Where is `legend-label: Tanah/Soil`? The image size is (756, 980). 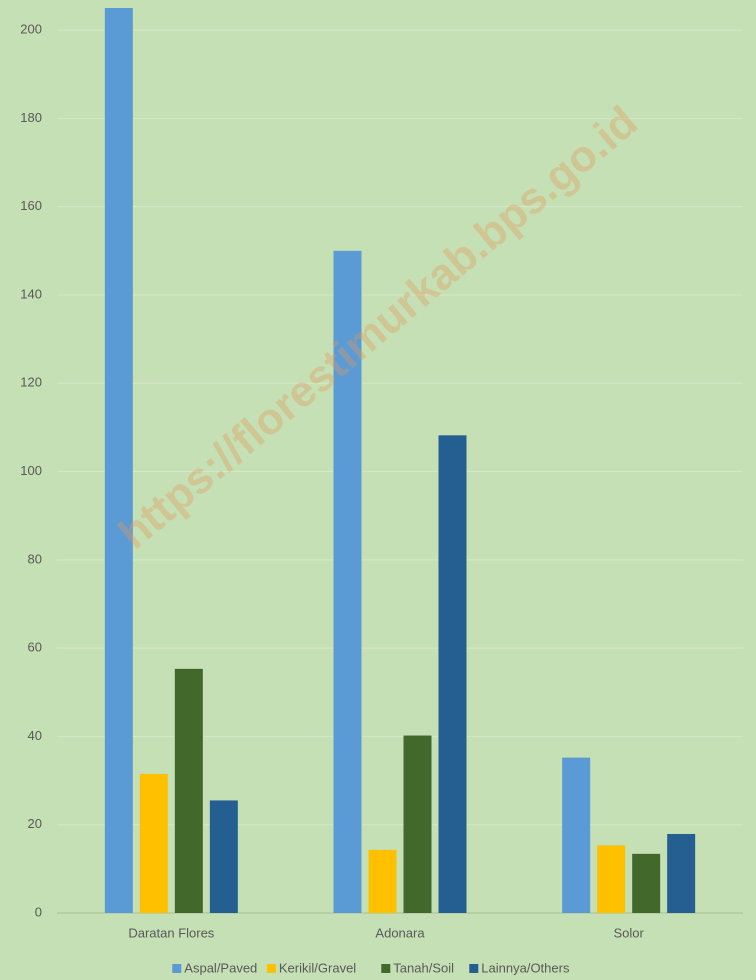 legend-label: Tanah/Soil is located at coordinates (423, 967).